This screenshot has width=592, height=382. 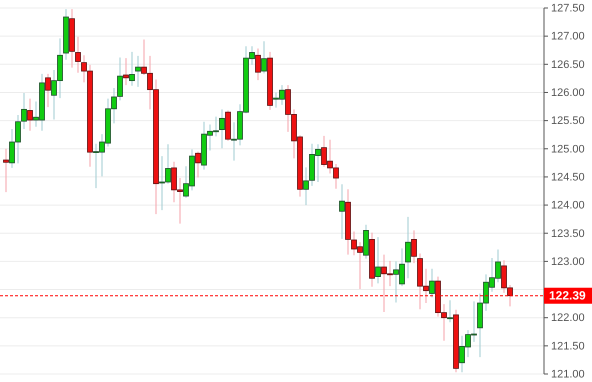 I want to click on y-tick-label: 123.00, so click(x=568, y=262).